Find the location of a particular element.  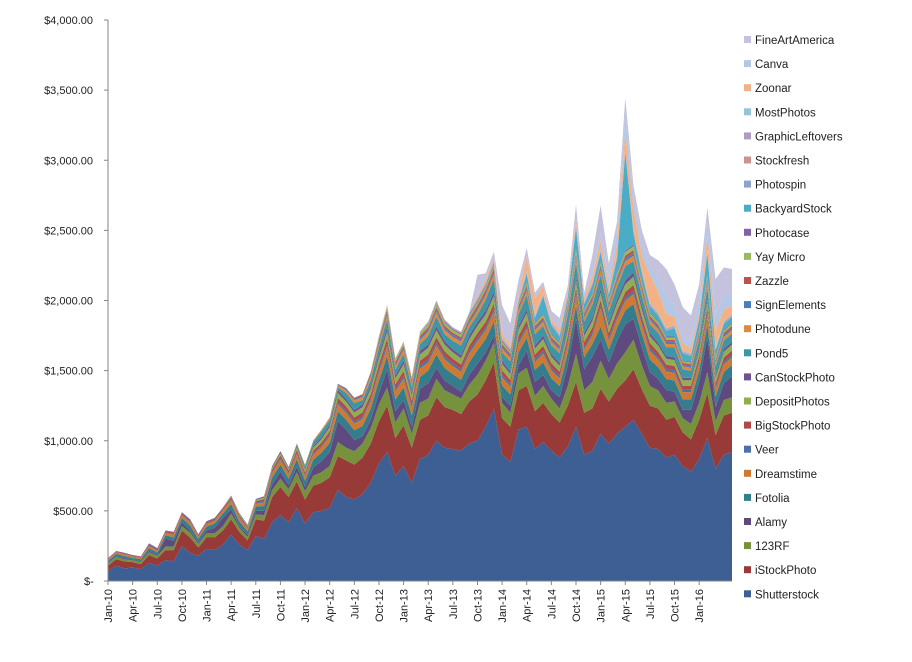

legend-swatch-photodune is located at coordinates (747, 329).